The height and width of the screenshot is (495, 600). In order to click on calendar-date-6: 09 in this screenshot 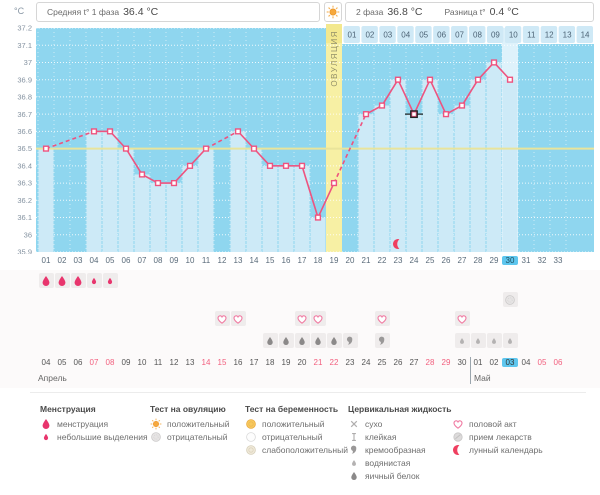, I will do `click(126, 362)`.